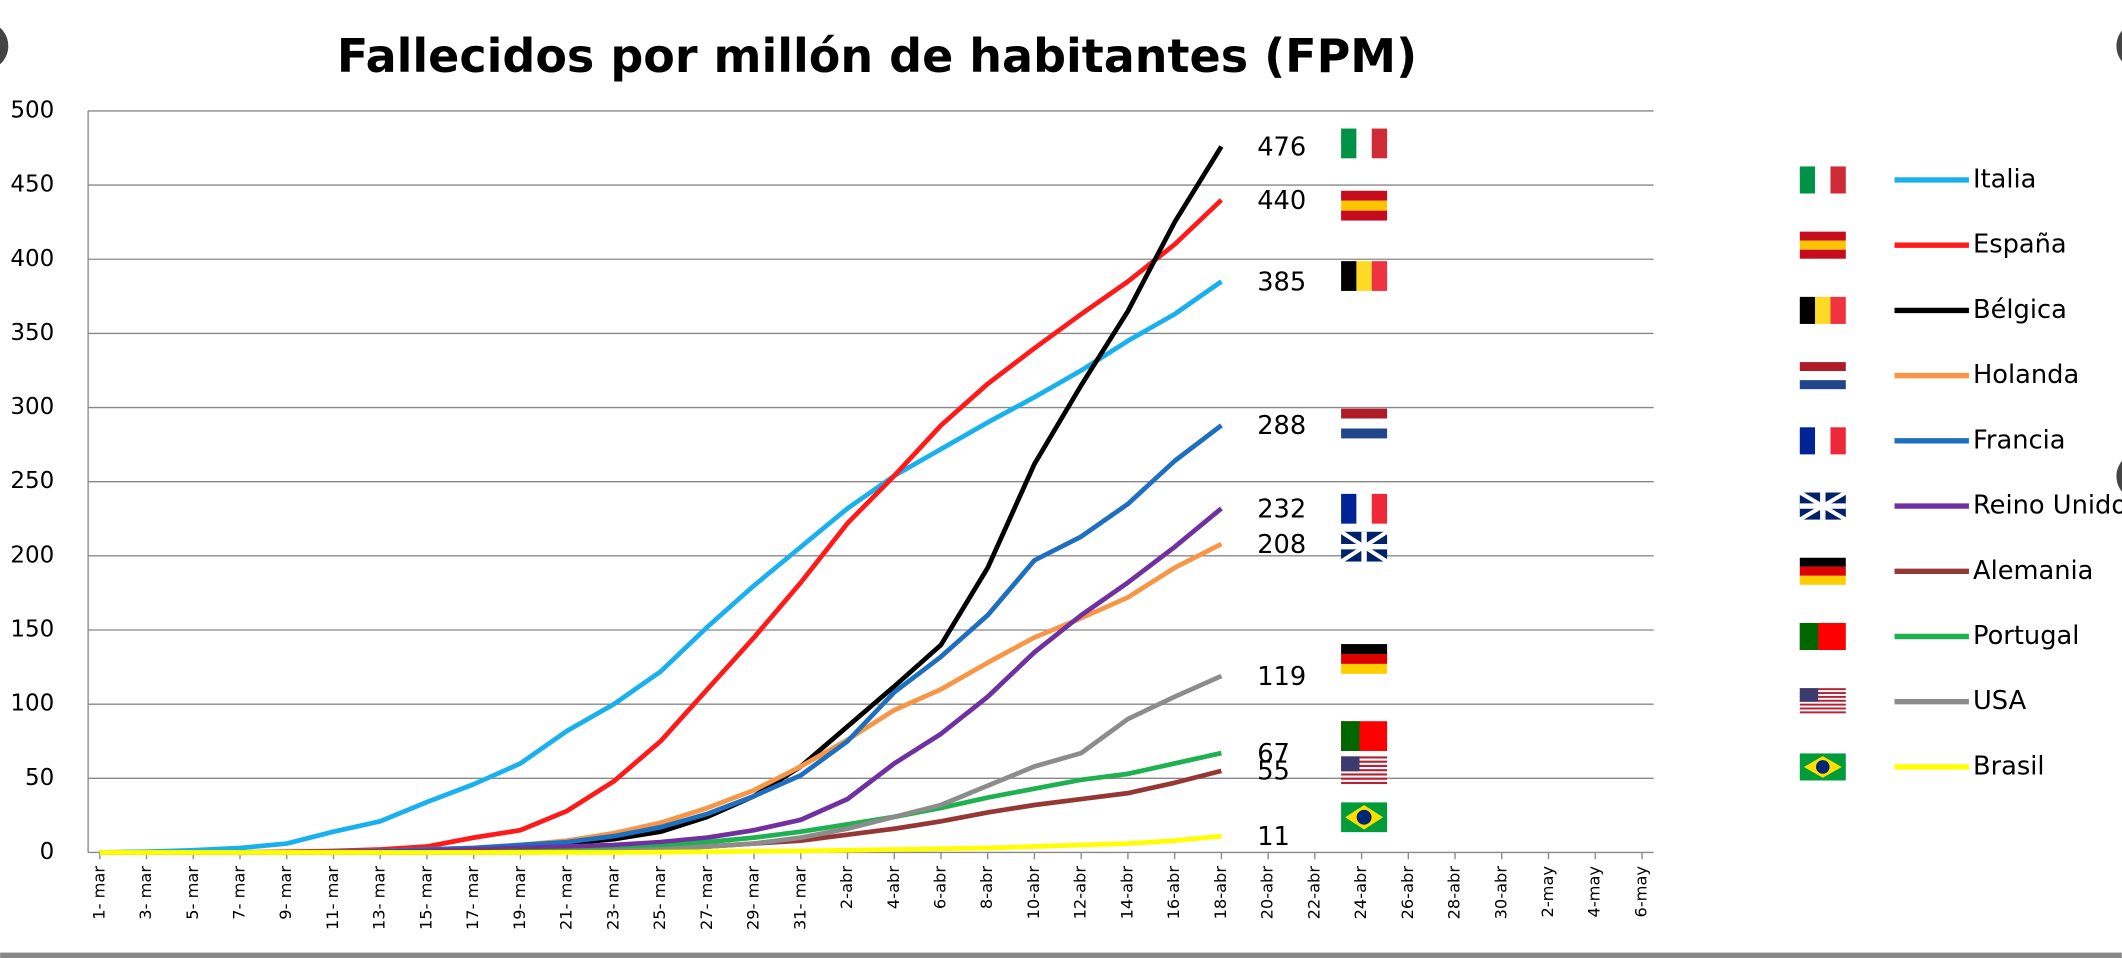  I want to click on x-tick-label: 19- mar, so click(519, 898).